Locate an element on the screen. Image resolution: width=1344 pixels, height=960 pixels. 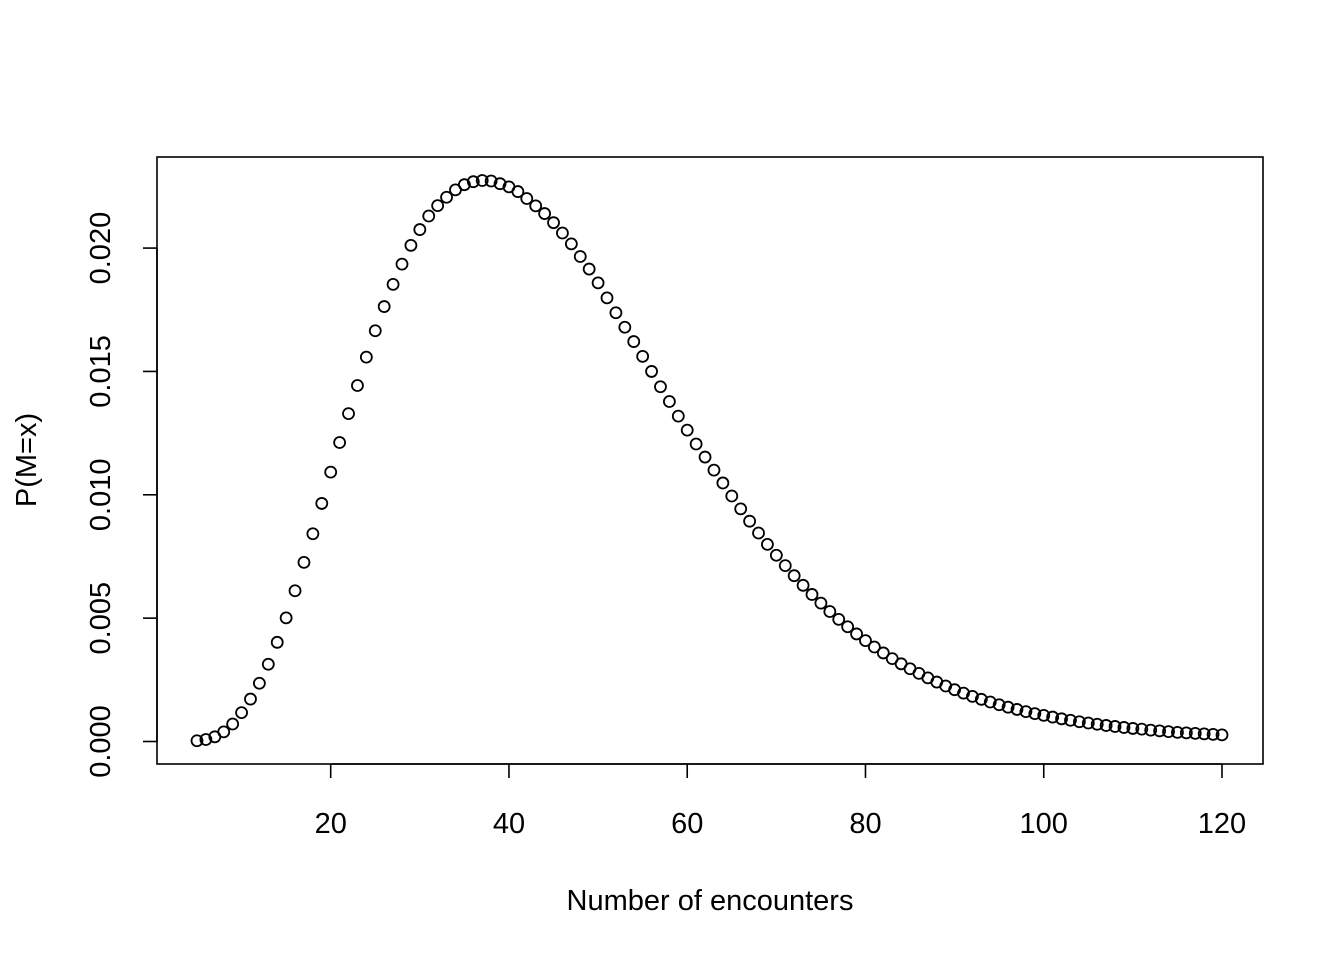
x-tick-label: 40 is located at coordinates (509, 824).